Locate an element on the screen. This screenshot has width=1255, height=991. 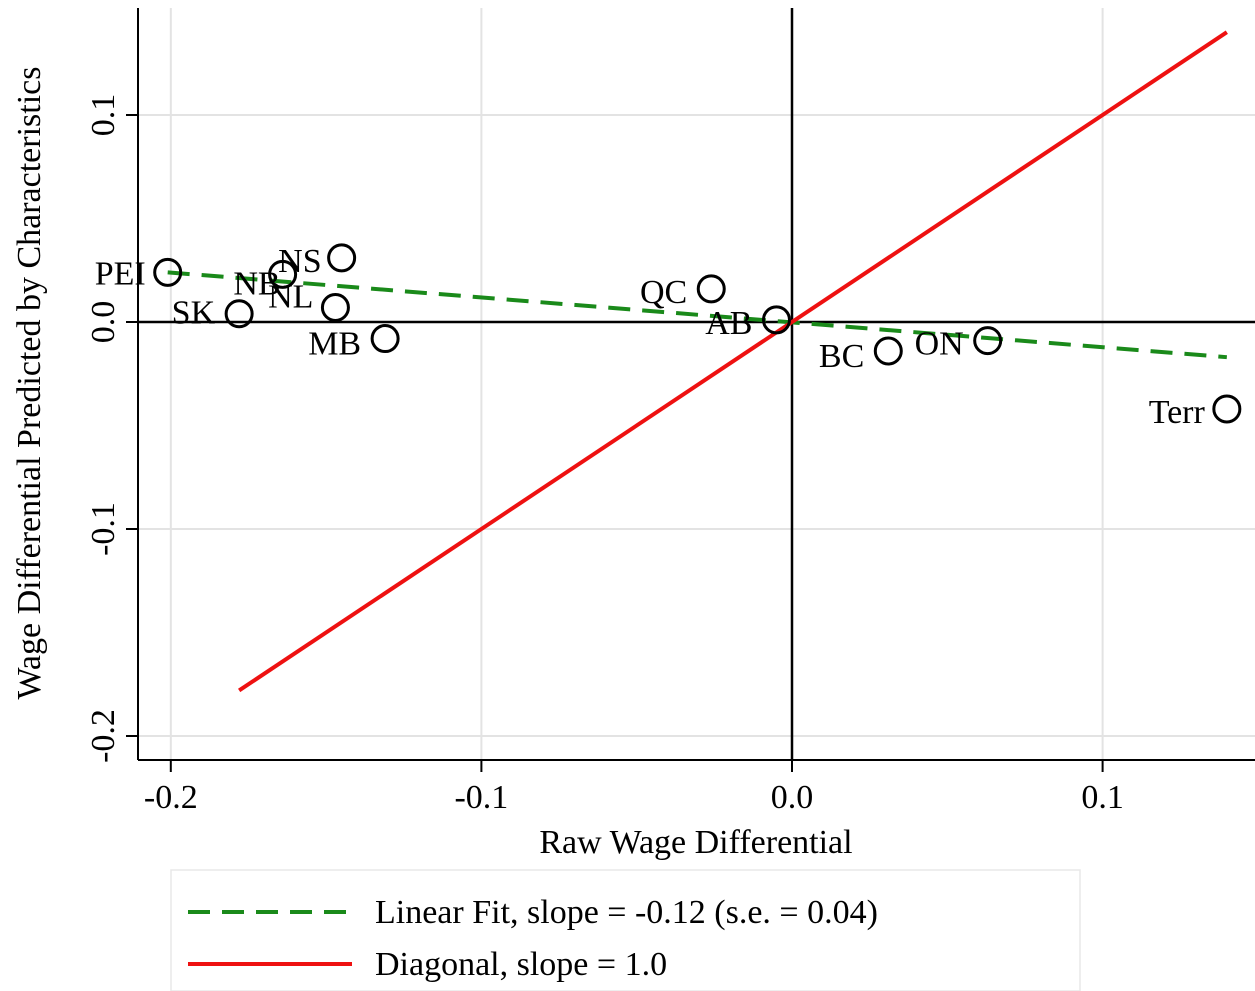
point-label: NB is located at coordinates (256, 283).